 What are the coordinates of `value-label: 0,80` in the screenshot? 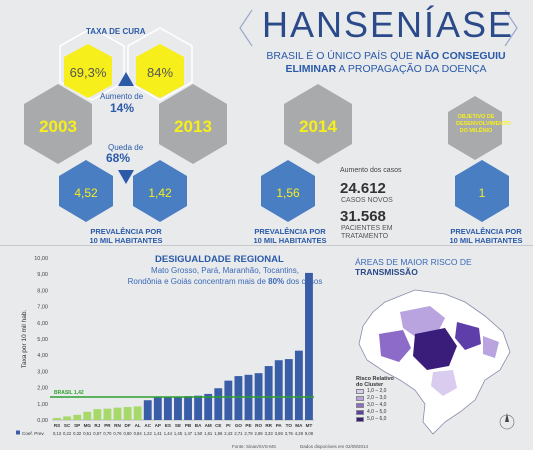 It's located at (127, 433).